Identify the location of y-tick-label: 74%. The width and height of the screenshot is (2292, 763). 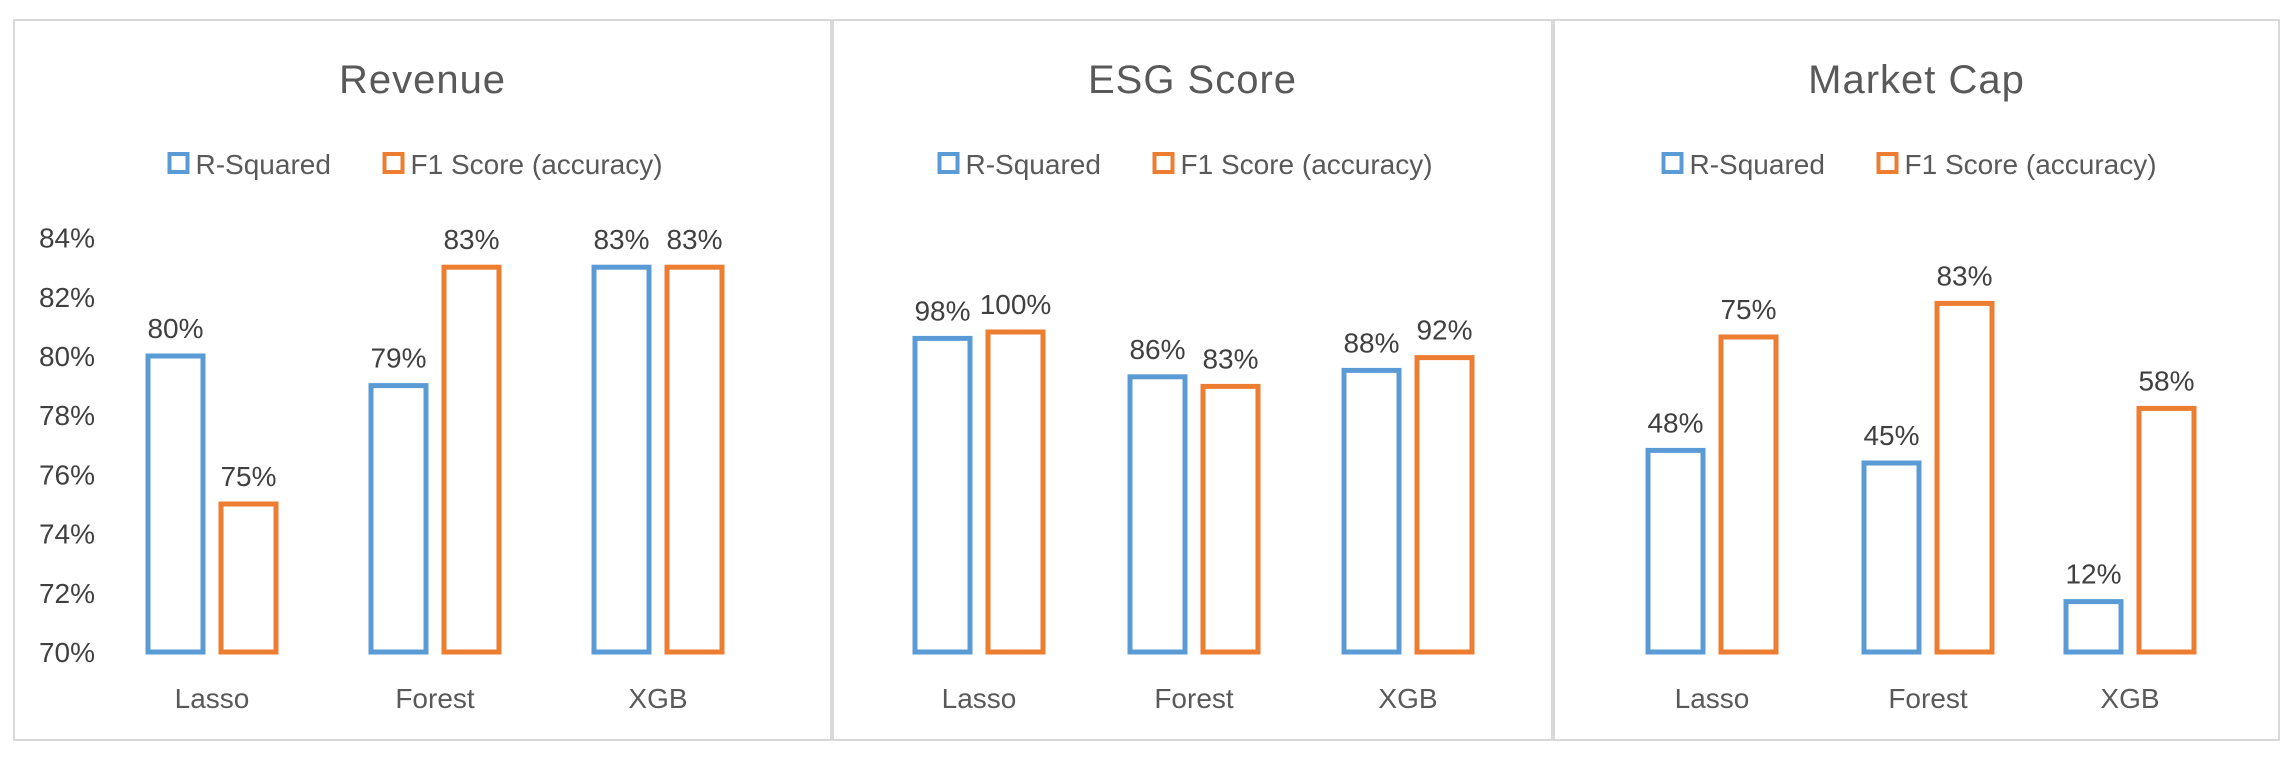
(67, 534).